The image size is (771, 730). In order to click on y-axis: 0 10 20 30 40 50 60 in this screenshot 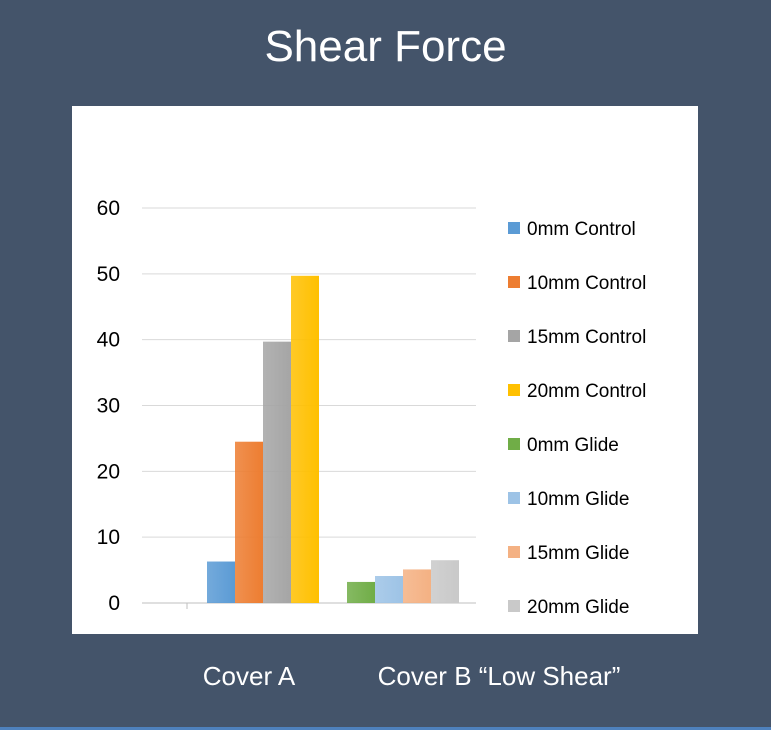, I will do `click(108, 406)`.